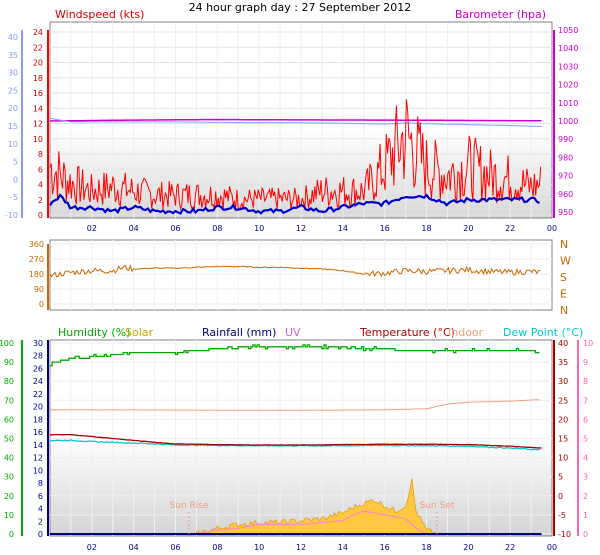 Image resolution: width=600 pixels, height=555 pixels. What do you see at coordinates (11, 534) in the screenshot?
I see `humidity-tick-label: 0` at bounding box center [11, 534].